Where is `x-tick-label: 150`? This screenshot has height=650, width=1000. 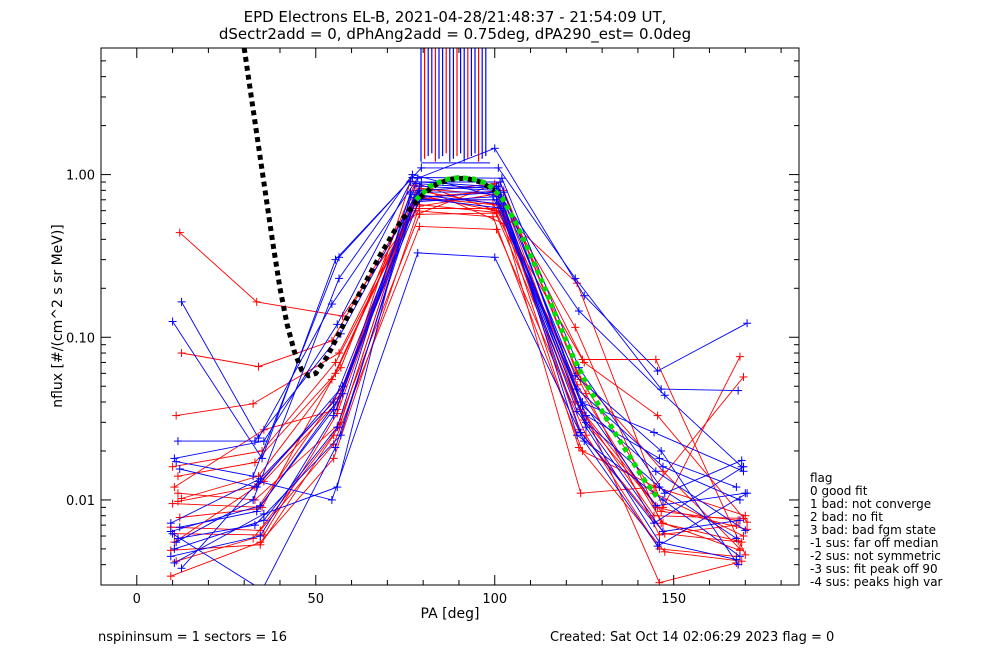
x-tick-label: 150 is located at coordinates (673, 599).